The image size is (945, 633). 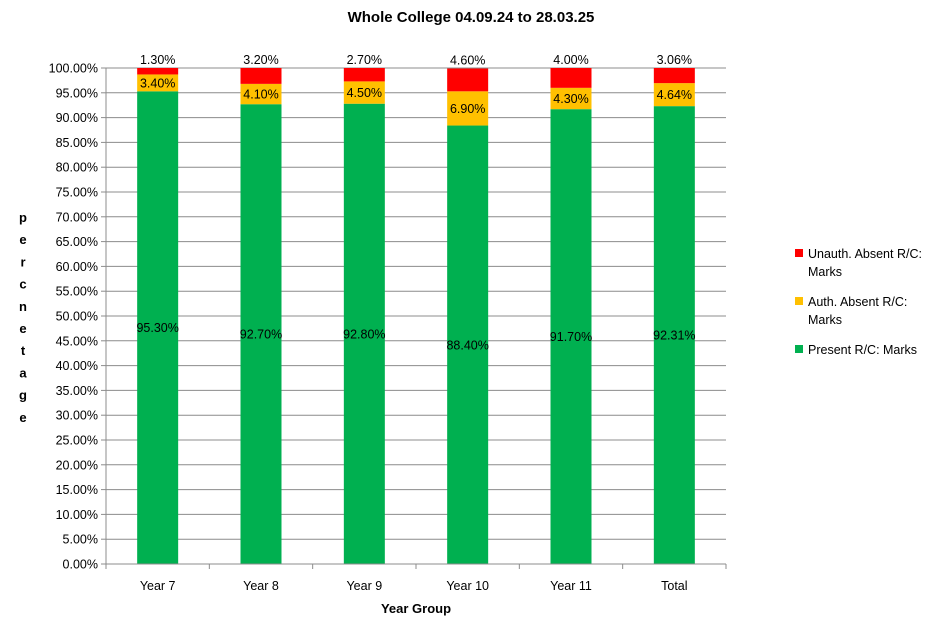 What do you see at coordinates (77, 143) in the screenshot?
I see `y-tick-label: 85.00%` at bounding box center [77, 143].